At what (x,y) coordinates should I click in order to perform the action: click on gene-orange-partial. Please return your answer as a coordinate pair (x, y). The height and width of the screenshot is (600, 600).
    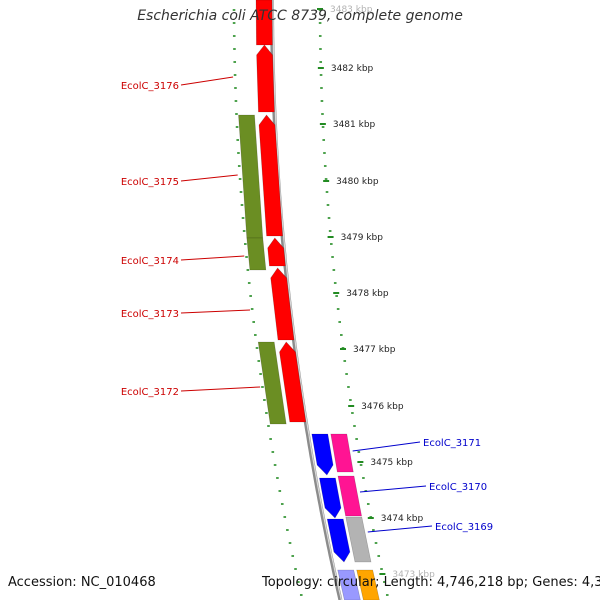
    Looking at the image, I should click on (368, 584).